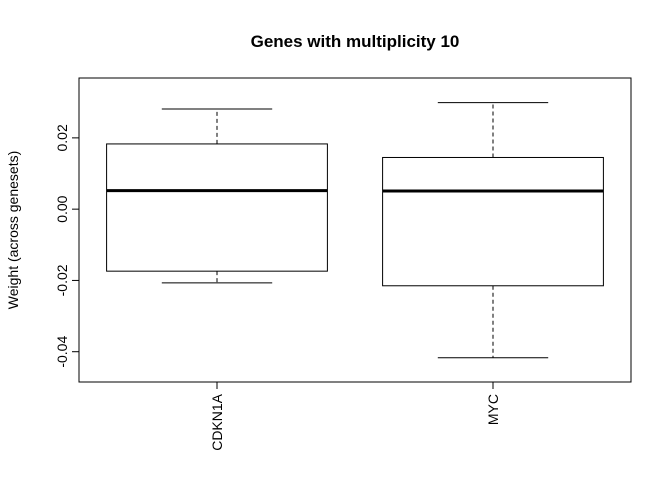 This screenshot has width=672, height=480. Describe the element at coordinates (62, 280) in the screenshot. I see `y-tick-label: -0.02` at that location.